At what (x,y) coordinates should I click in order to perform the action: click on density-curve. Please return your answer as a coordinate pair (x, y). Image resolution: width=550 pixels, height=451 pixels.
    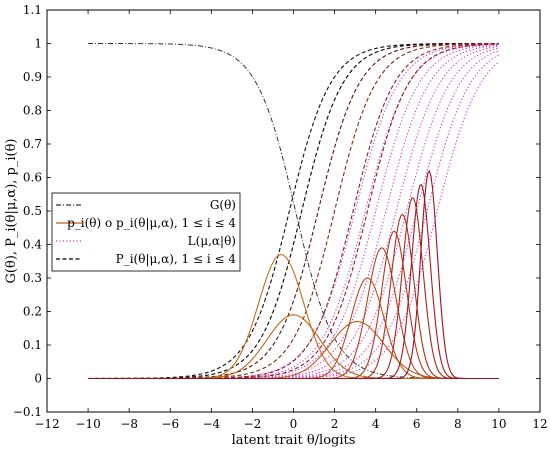
    Looking at the image, I should click on (293, 350).